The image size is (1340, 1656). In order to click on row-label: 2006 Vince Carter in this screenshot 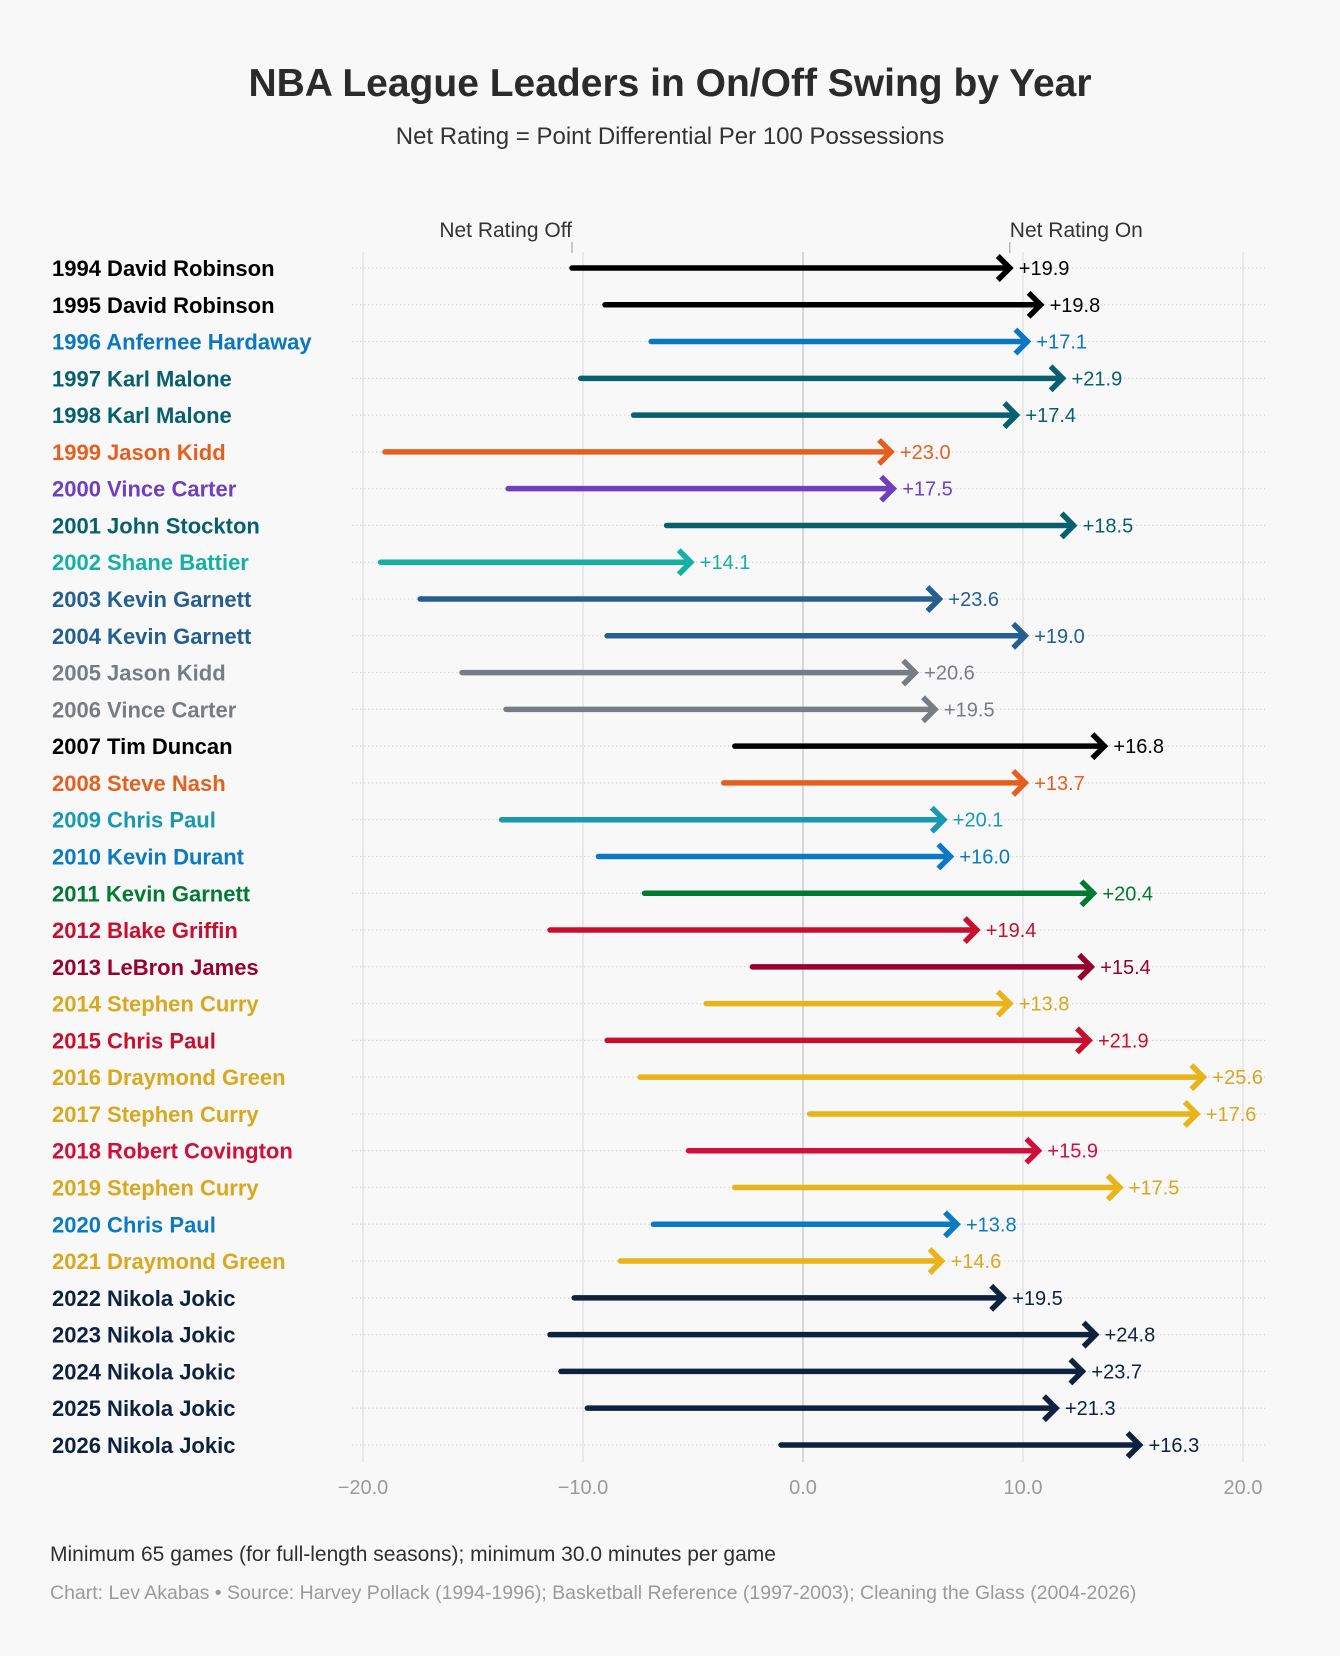, I will do `click(144, 709)`.